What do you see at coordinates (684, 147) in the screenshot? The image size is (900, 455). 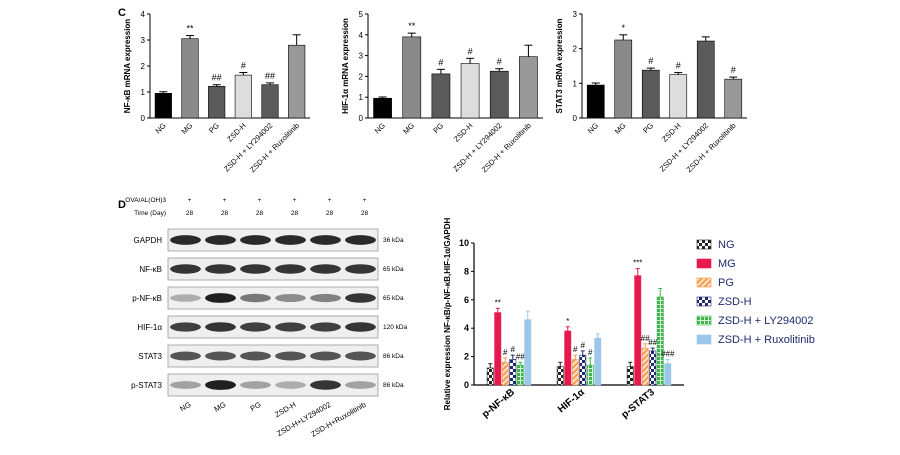 I see `x-tick-label: ZSD-H + LY294002` at bounding box center [684, 147].